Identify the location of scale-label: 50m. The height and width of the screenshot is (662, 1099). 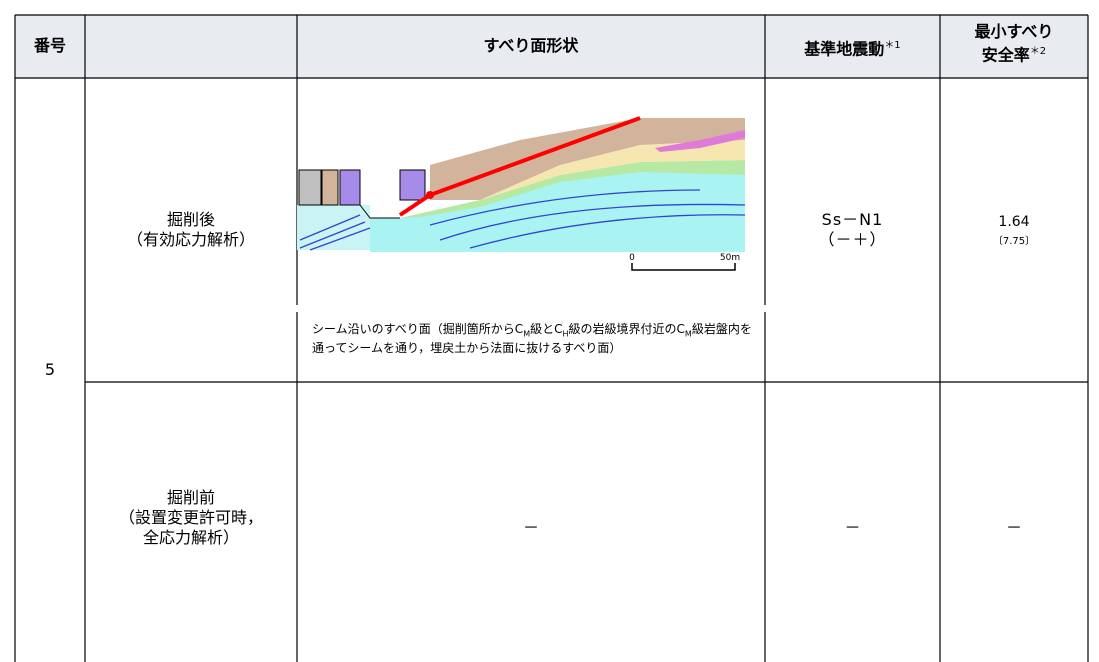
(730, 258).